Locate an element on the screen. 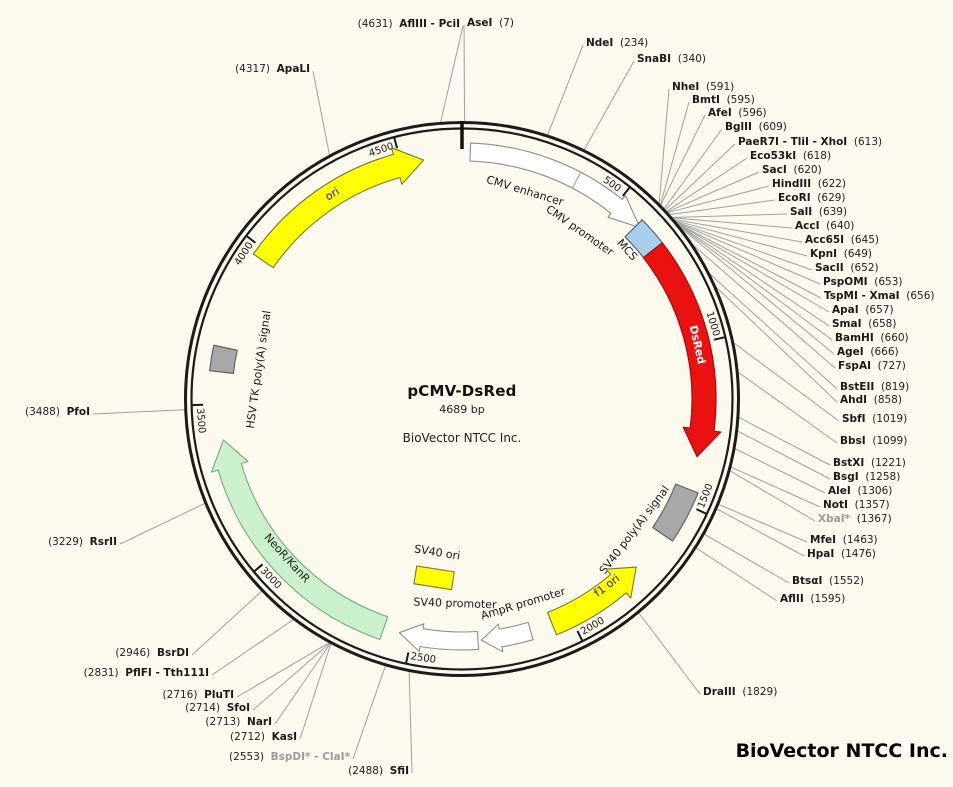 The image size is (953, 787). leader-PspOMI is located at coordinates (747, 252).